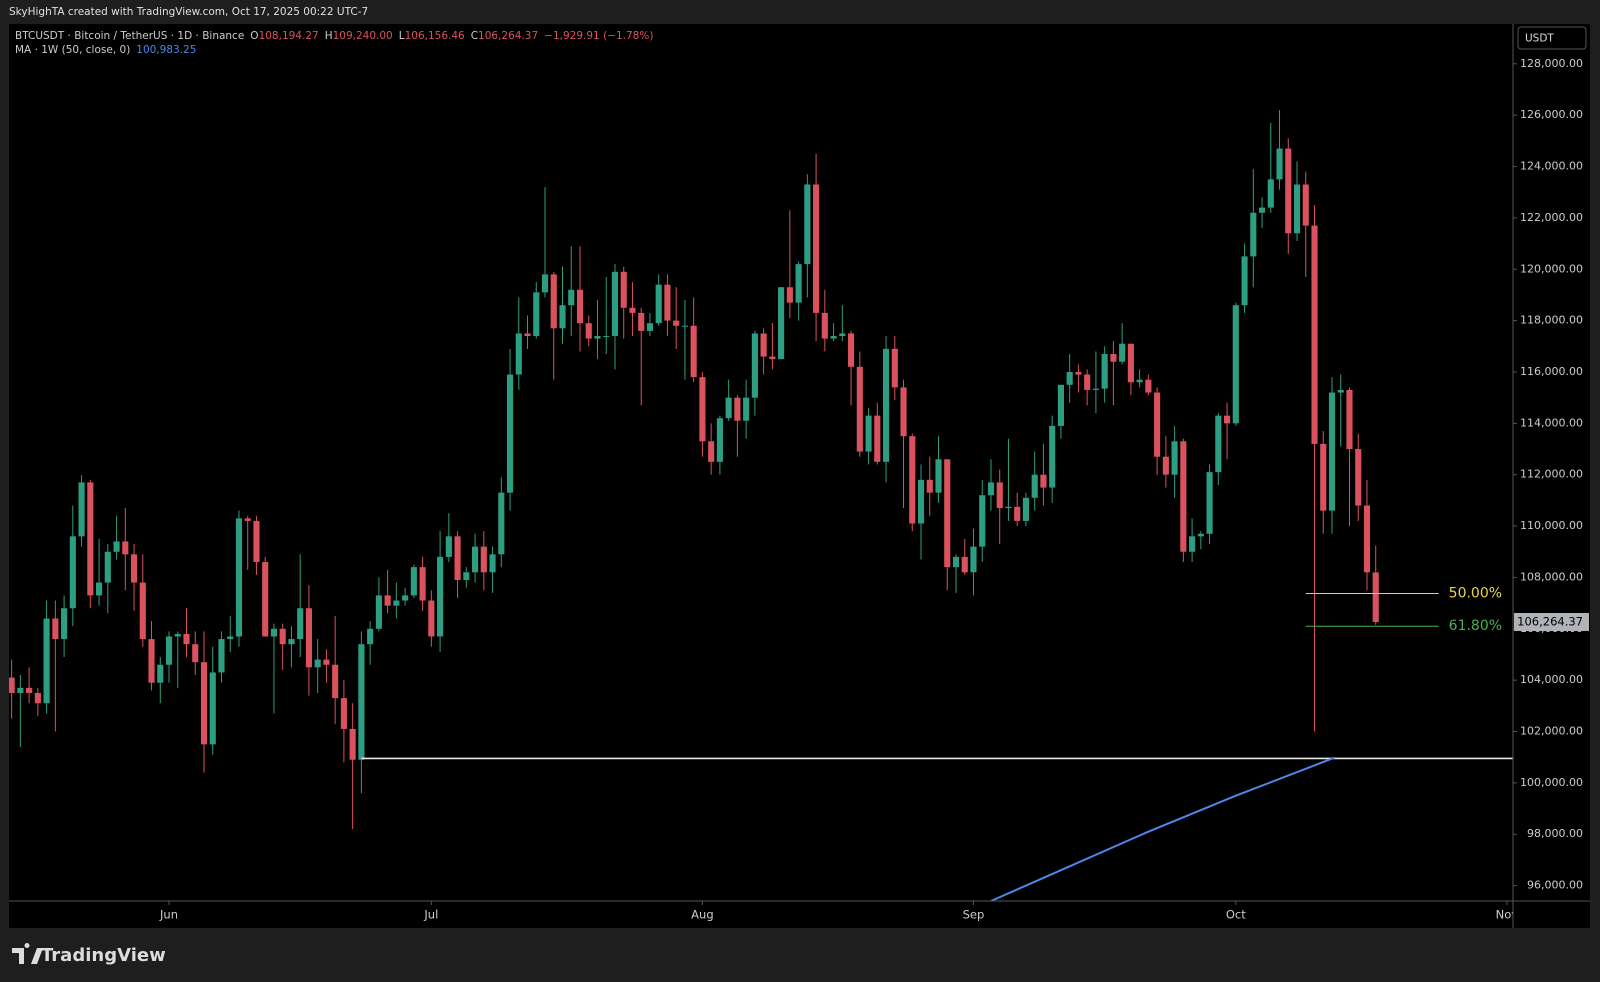  Describe the element at coordinates (89, 954) in the screenshot. I see `logo: TradingView` at that location.